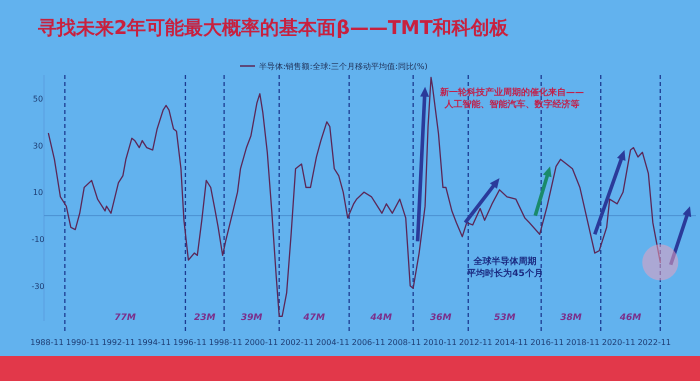 This screenshot has height=381, width=700. What do you see at coordinates (38, 99) in the screenshot?
I see `y-tick-label: 50` at bounding box center [38, 99].